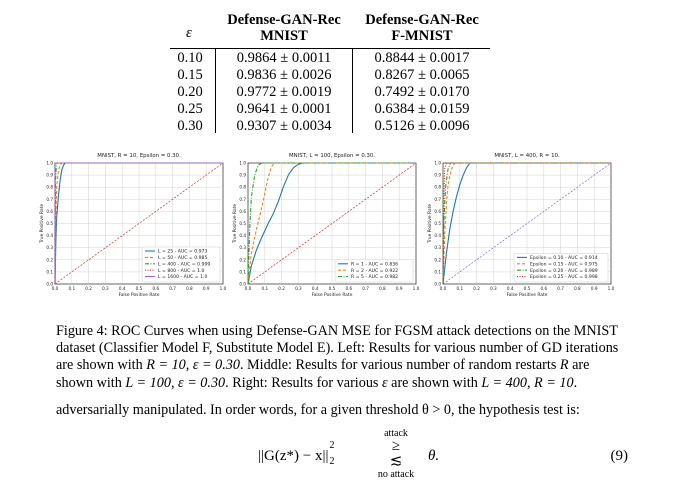  I want to click on legend-entry: R = 5 - AUC = 0.982, so click(374, 277).